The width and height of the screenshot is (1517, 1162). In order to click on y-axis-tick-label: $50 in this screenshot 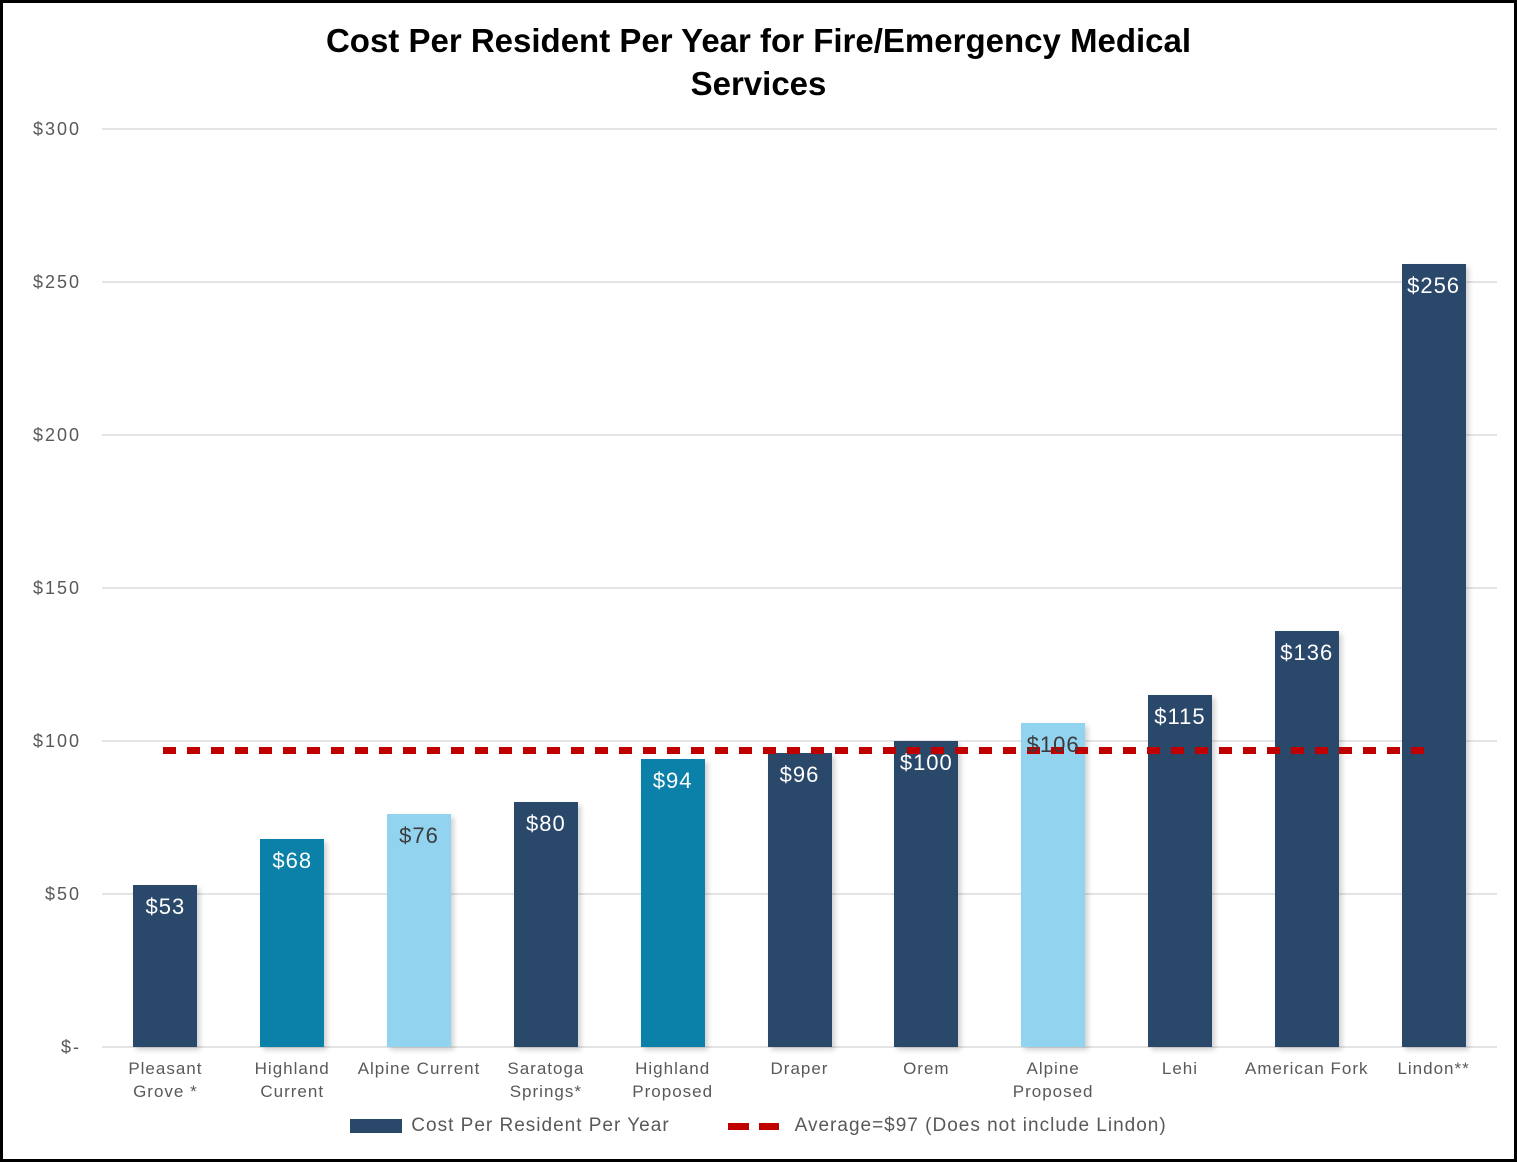, I will do `click(62, 894)`.